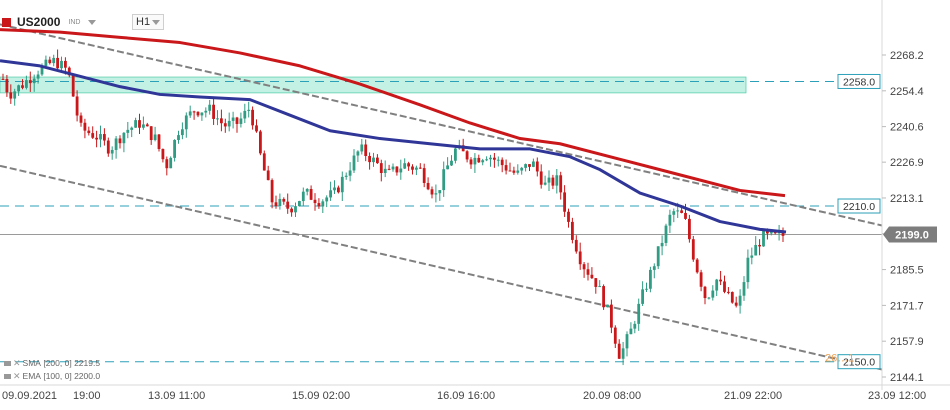 This screenshot has height=410, width=950. What do you see at coordinates (907, 128) in the screenshot?
I see `y-tick-label: 2240.6` at bounding box center [907, 128].